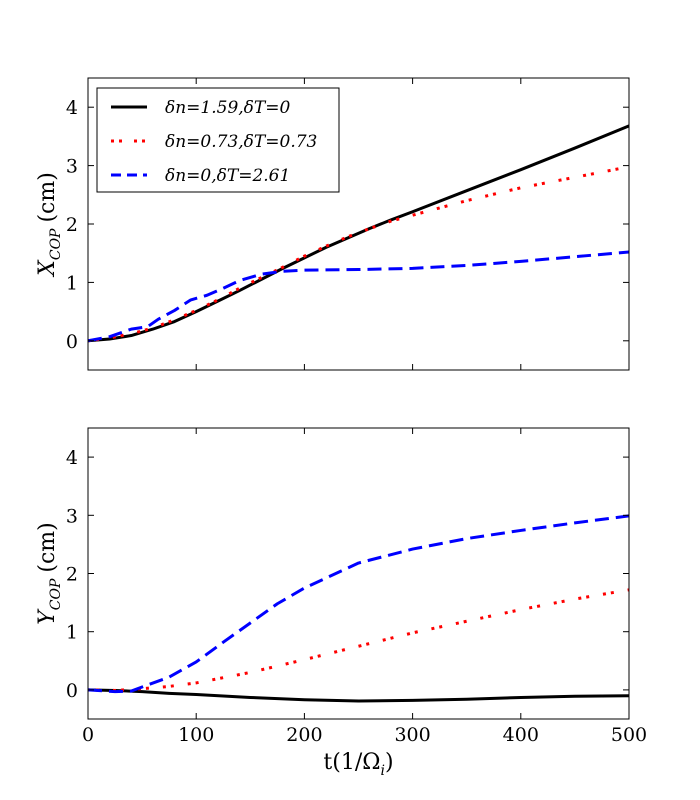  Describe the element at coordinates (358, 764) in the screenshot. I see `x-axis-label: t(1/Ωi)` at that location.